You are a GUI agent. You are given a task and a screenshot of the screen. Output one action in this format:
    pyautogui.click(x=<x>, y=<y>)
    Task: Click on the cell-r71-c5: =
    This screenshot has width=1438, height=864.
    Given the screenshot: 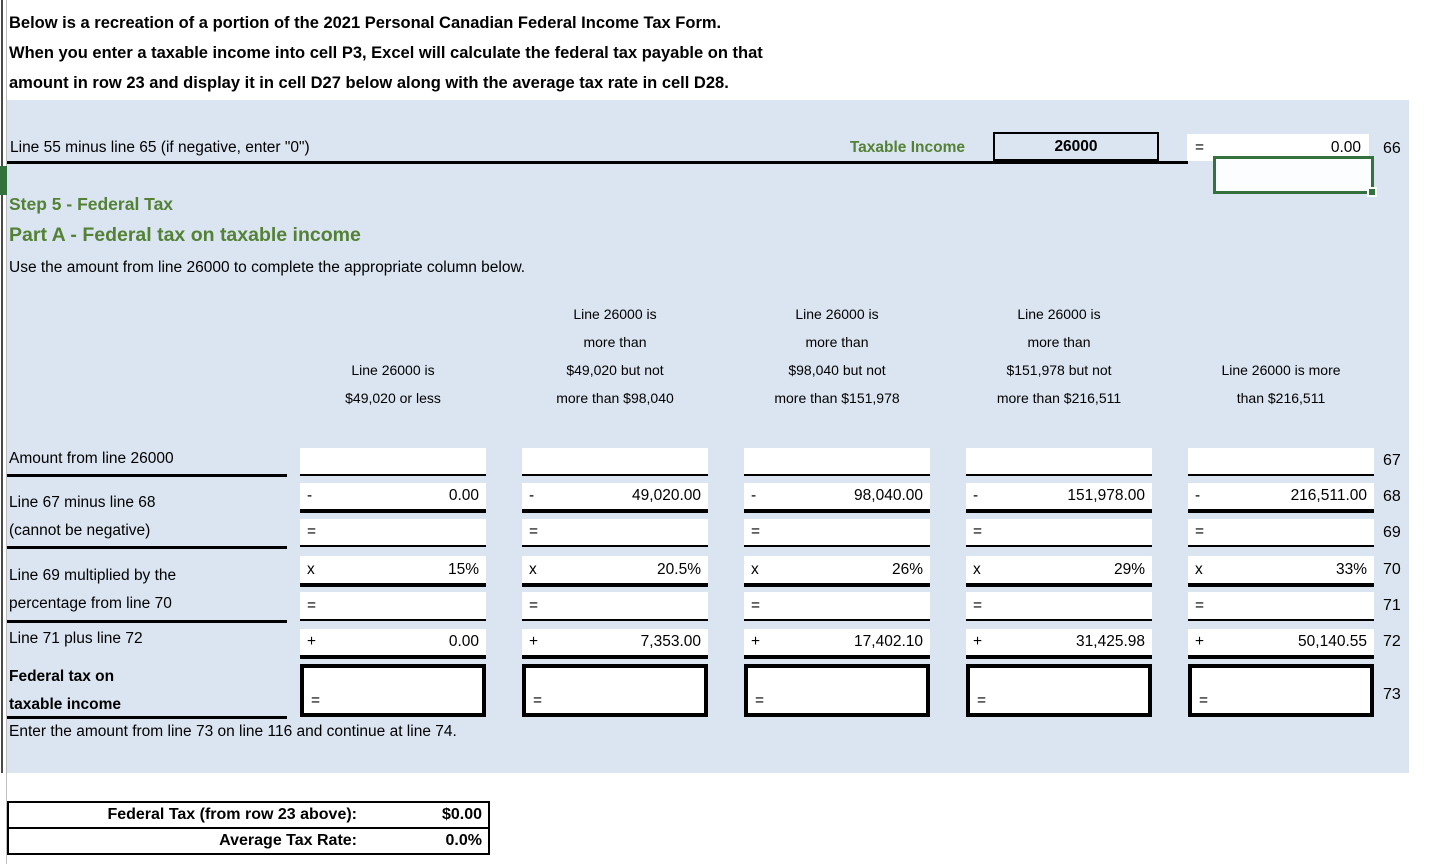 What is the action you would take?
    pyautogui.click(x=1281, y=606)
    